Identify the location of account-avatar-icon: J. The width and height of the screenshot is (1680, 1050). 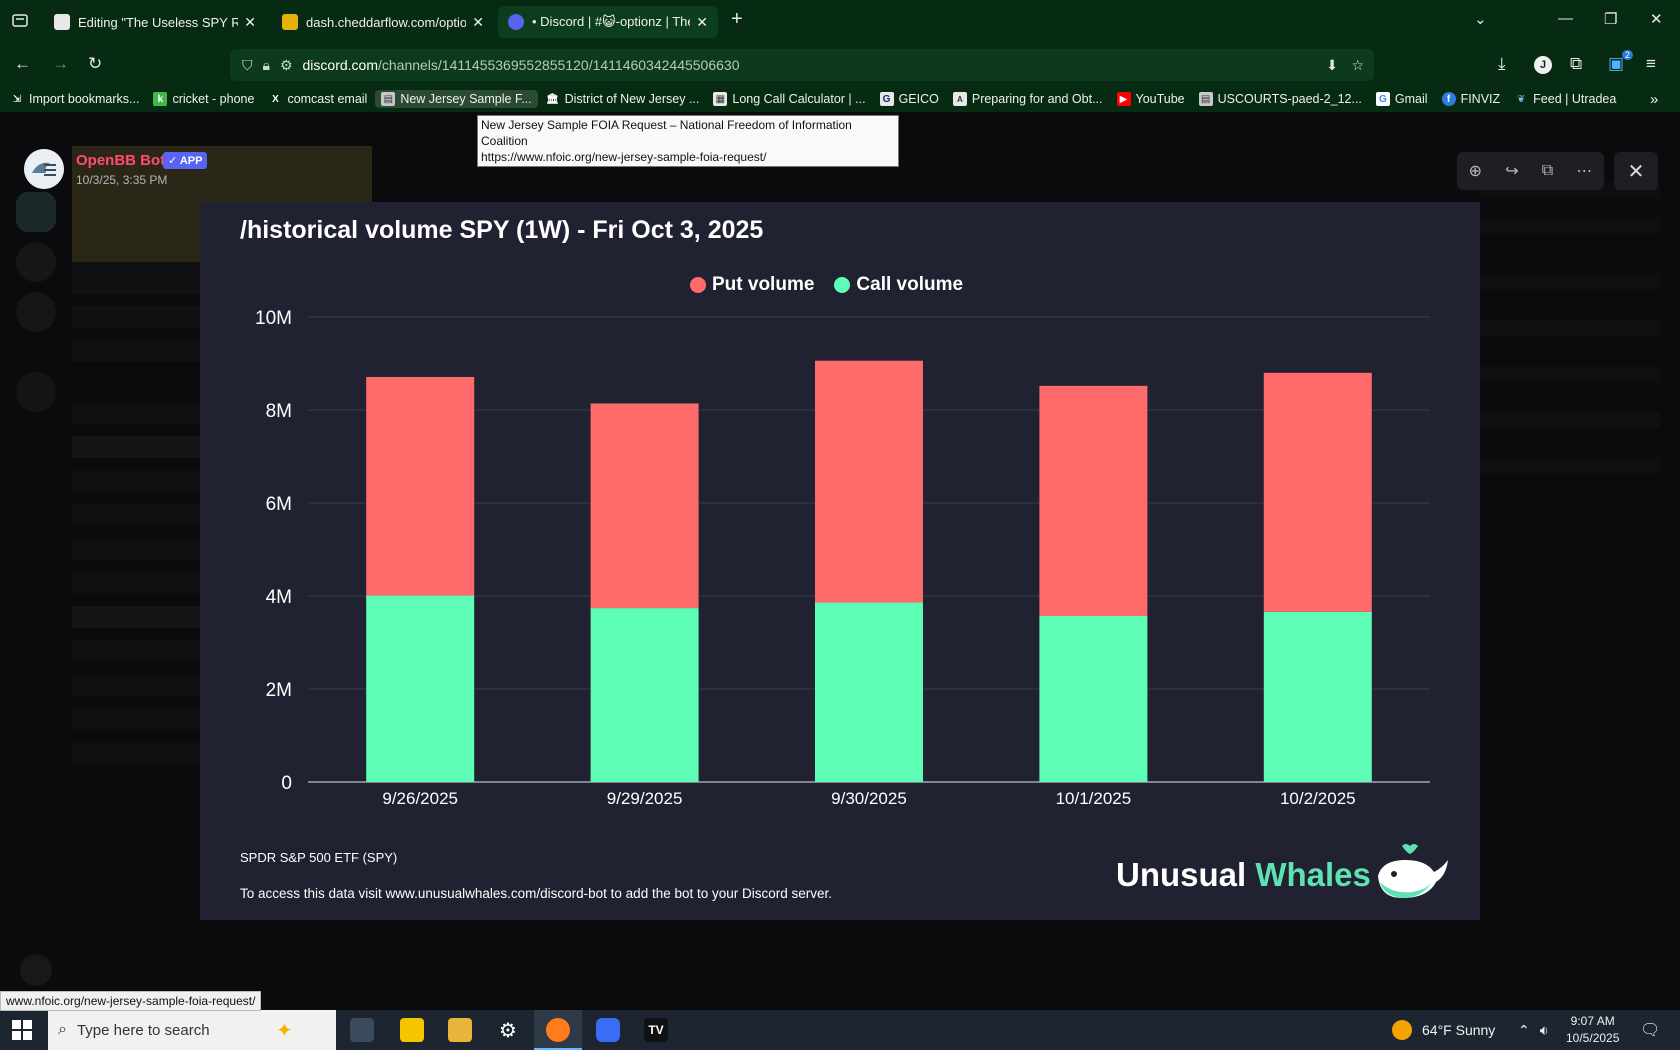
(1543, 65).